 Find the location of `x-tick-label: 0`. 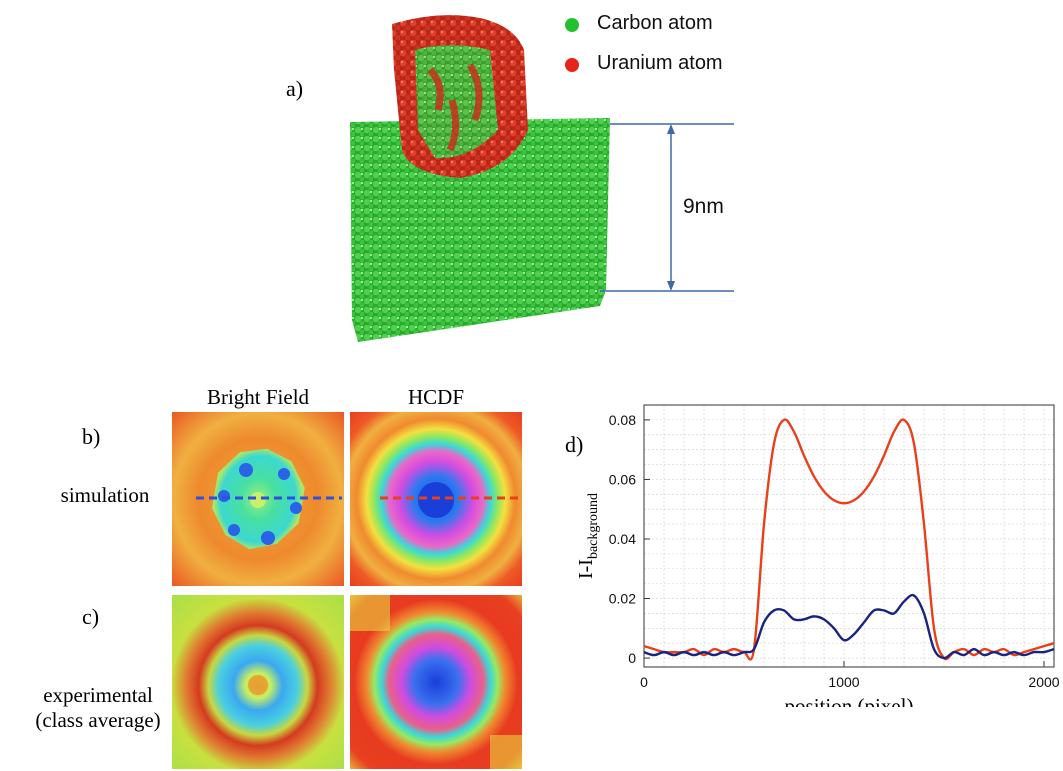

x-tick-label: 0 is located at coordinates (644, 682).